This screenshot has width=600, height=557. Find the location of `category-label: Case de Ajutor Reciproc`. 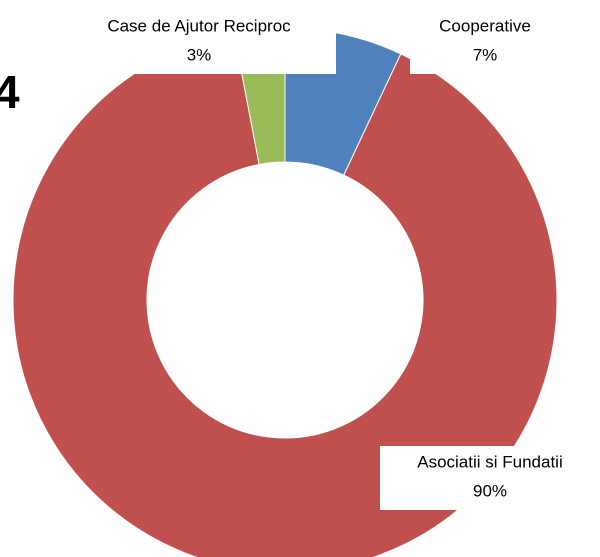

category-label: Case de Ajutor Reciproc is located at coordinates (199, 25).